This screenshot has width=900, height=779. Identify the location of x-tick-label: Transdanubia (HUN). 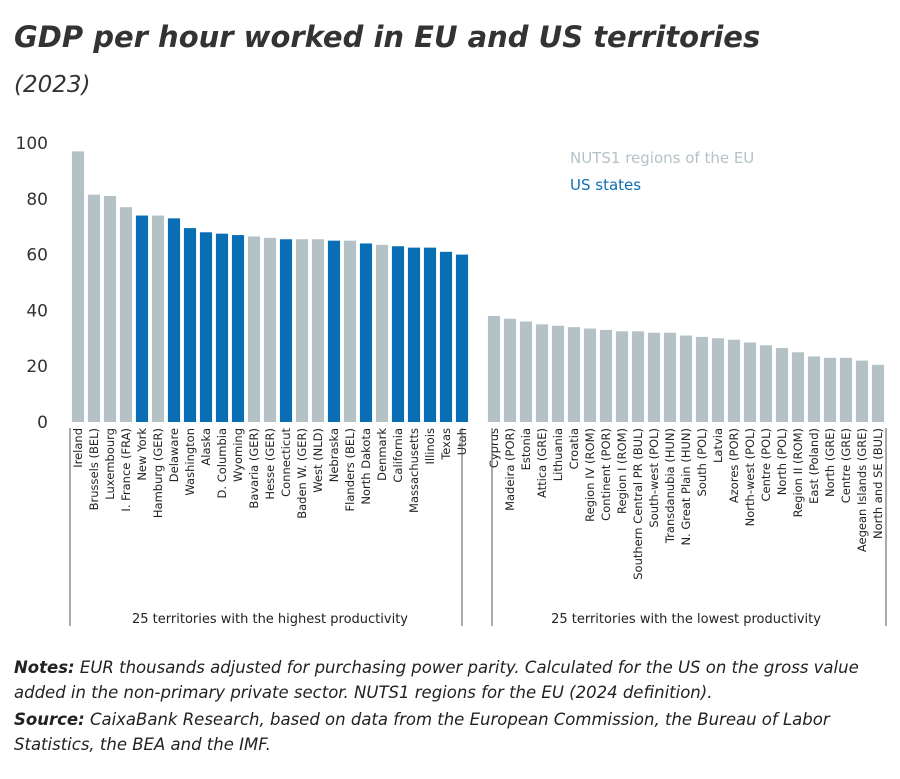
(670, 486).